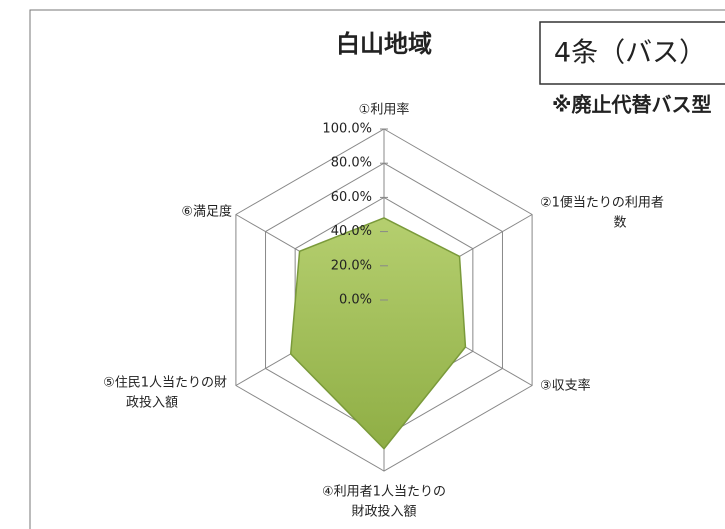 Image resolution: width=725 pixels, height=529 pixels. I want to click on chart-title: 白山地域, so click(384, 44).